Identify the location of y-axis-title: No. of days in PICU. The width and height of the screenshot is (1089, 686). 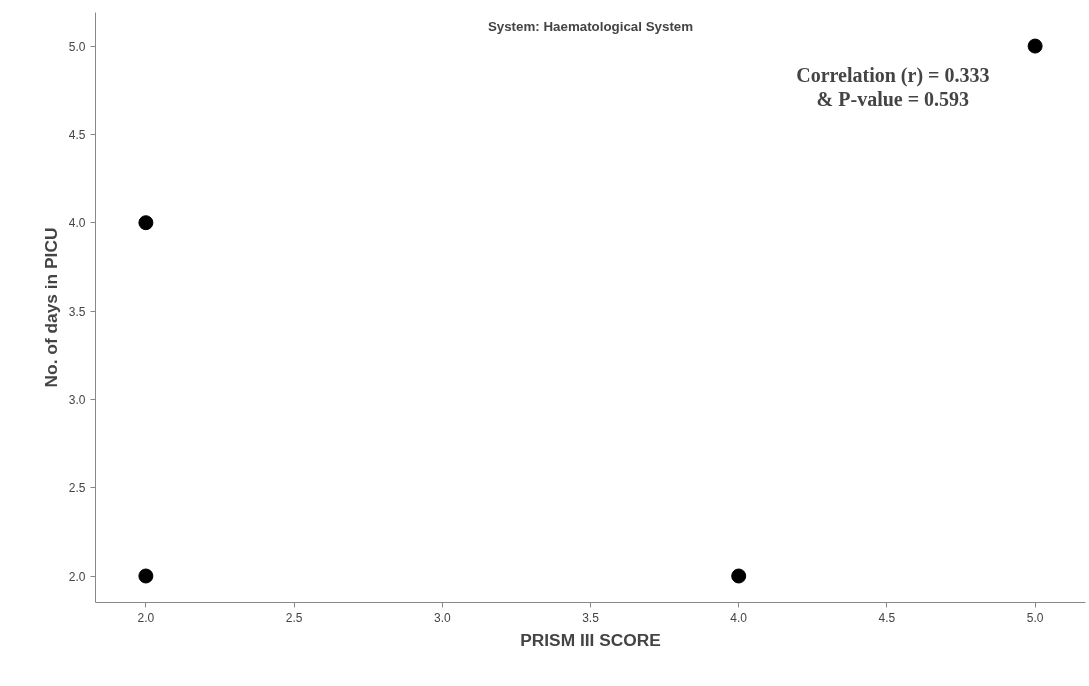
(50, 307).